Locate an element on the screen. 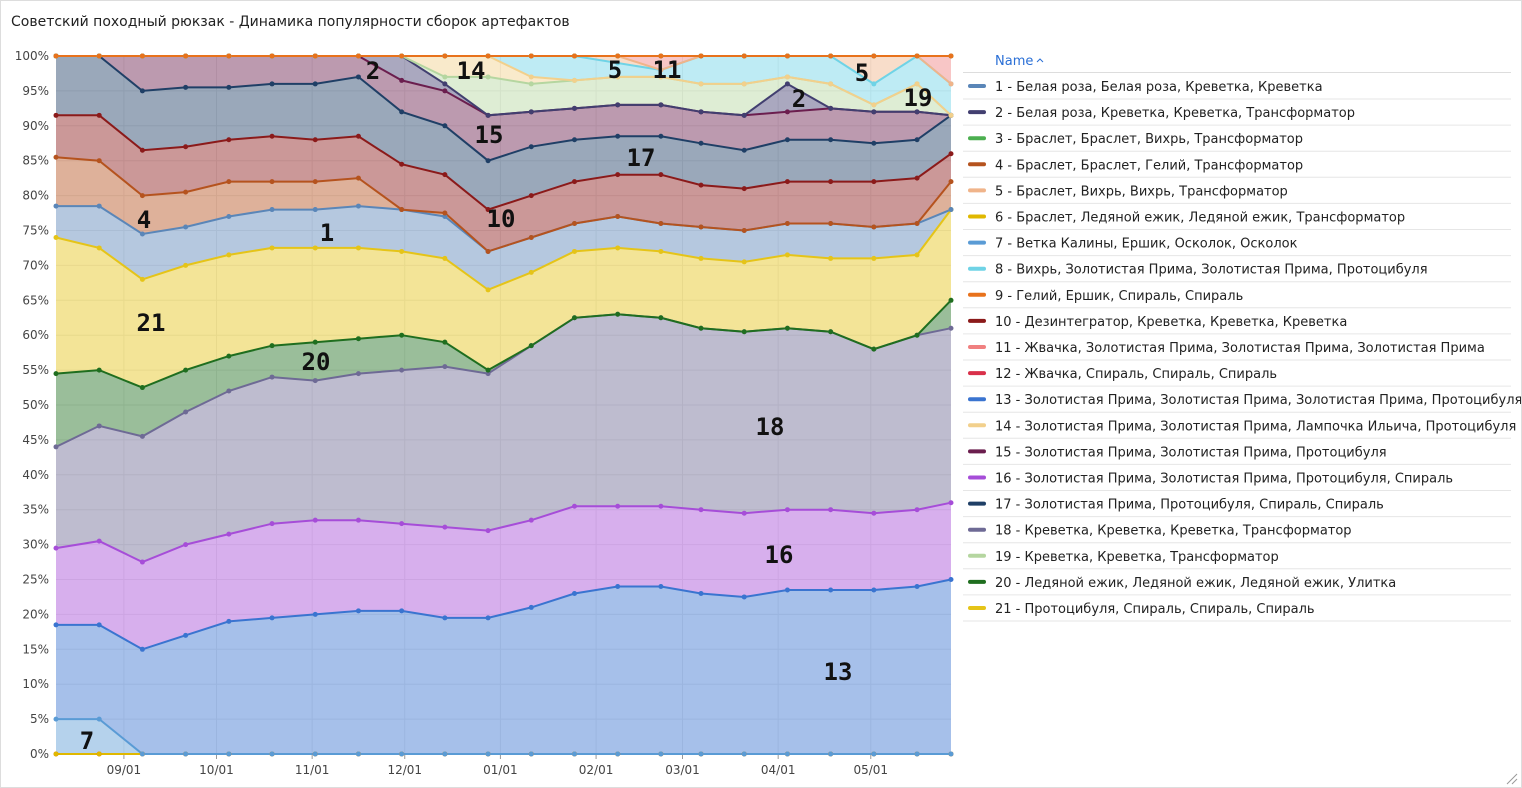  y-tick-label: 55% is located at coordinates (35, 370).